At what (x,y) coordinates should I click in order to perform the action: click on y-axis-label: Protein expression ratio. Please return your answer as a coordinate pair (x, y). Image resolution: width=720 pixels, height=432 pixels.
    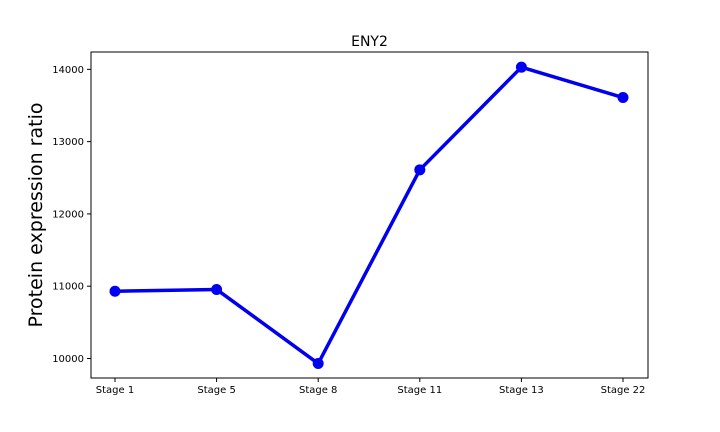
    Looking at the image, I should click on (36, 215).